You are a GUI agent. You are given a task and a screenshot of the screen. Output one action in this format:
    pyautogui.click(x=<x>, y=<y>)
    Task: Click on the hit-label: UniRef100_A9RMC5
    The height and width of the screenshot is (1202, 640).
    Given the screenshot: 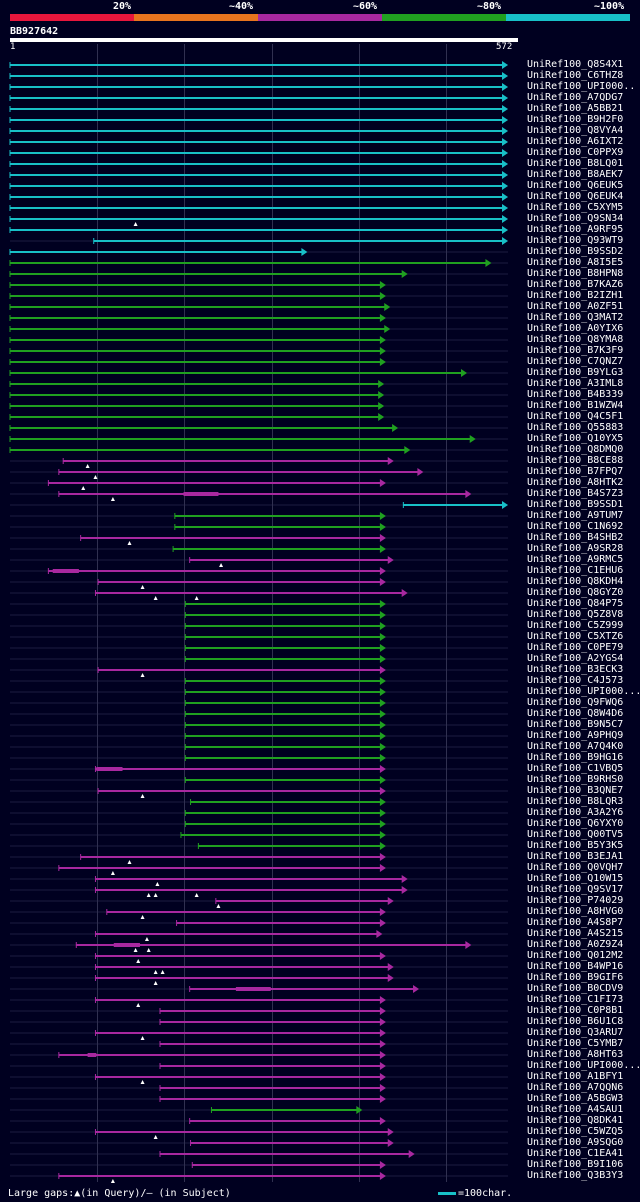 What is the action you would take?
    pyautogui.click(x=575, y=559)
    